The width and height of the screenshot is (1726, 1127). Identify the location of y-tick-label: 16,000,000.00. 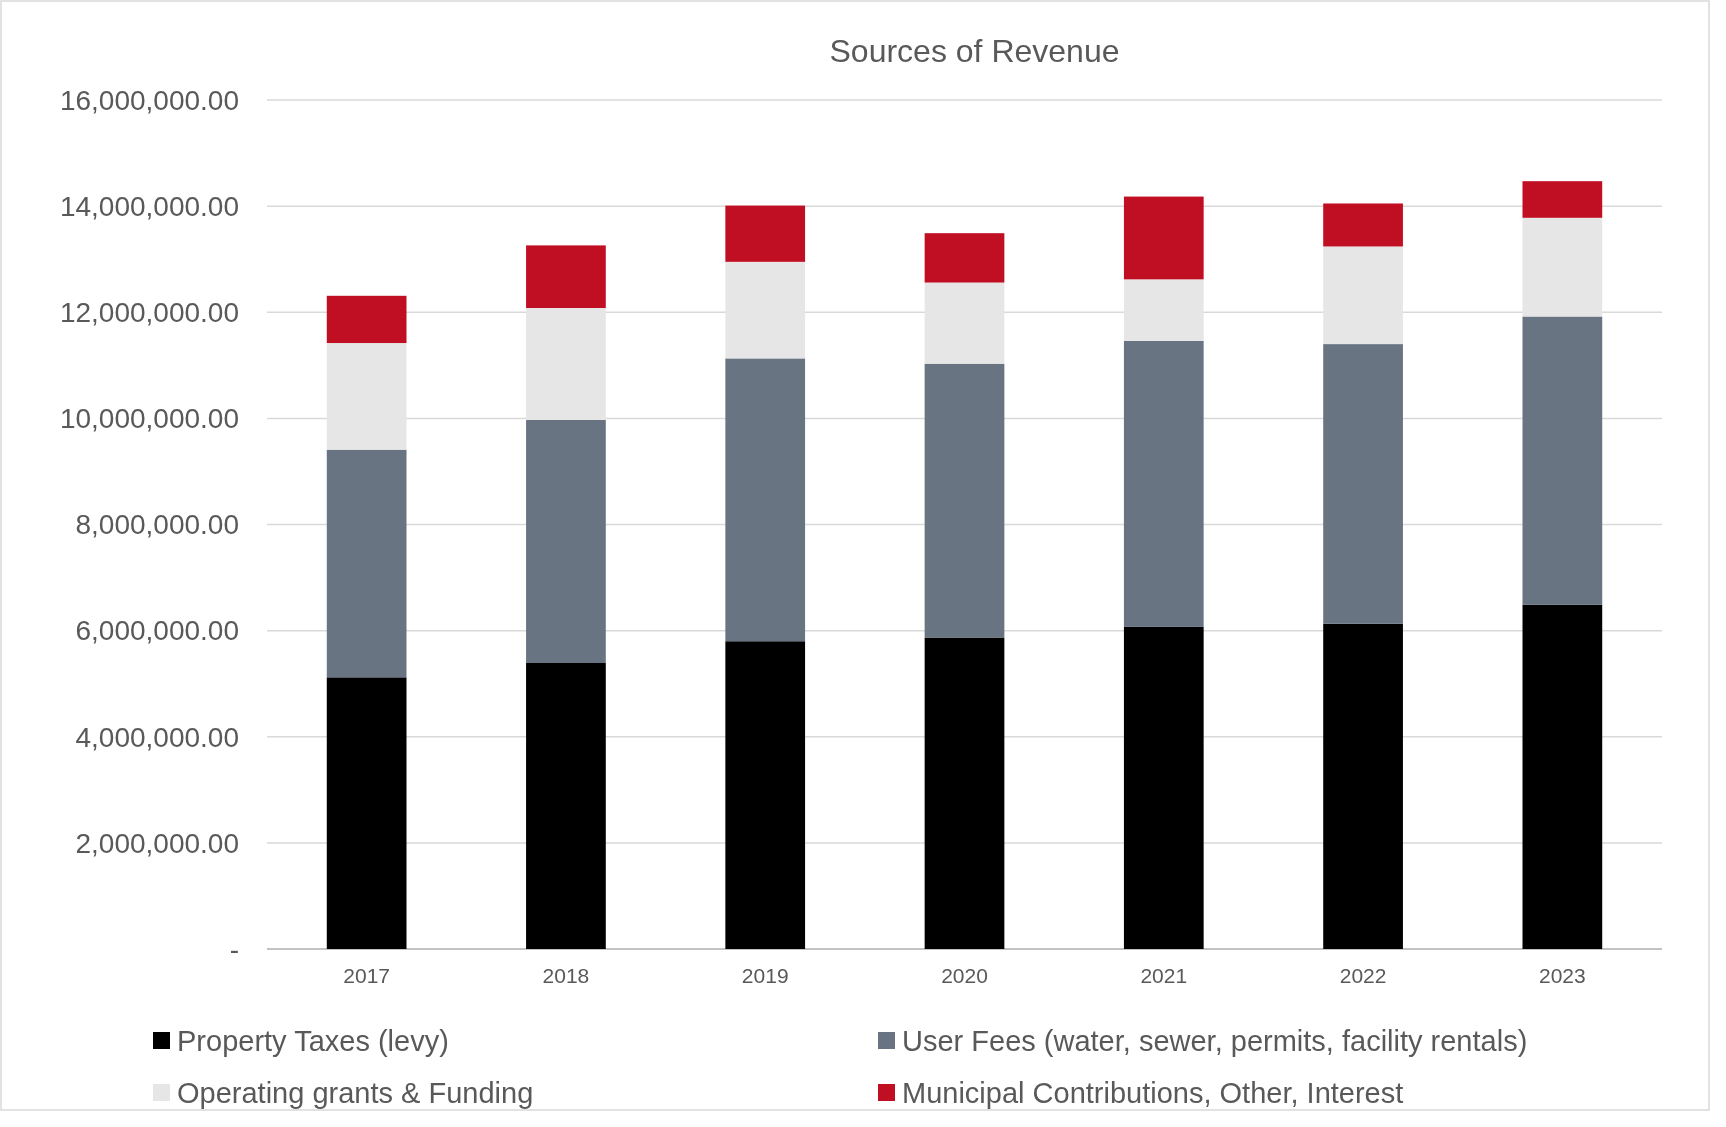
(149, 100).